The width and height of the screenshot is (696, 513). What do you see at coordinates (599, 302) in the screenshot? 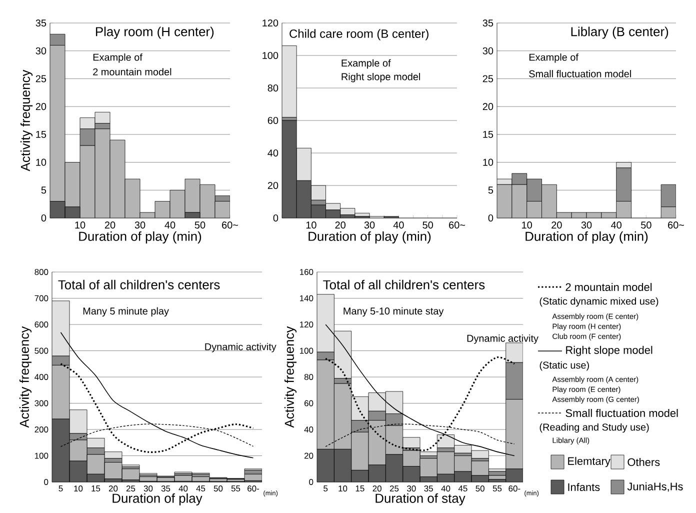
I see `text: (Static dynamic mixed use)` at bounding box center [599, 302].